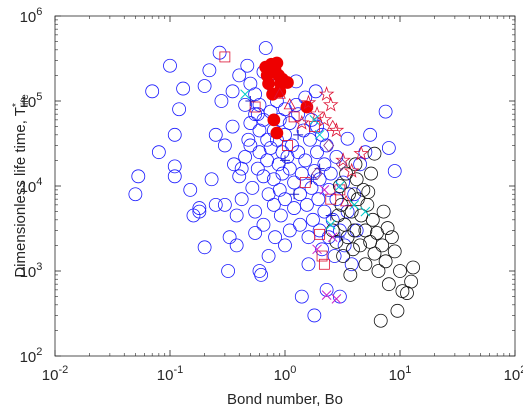  I want to click on y-axis-label-sub: life, so click(25, 100).